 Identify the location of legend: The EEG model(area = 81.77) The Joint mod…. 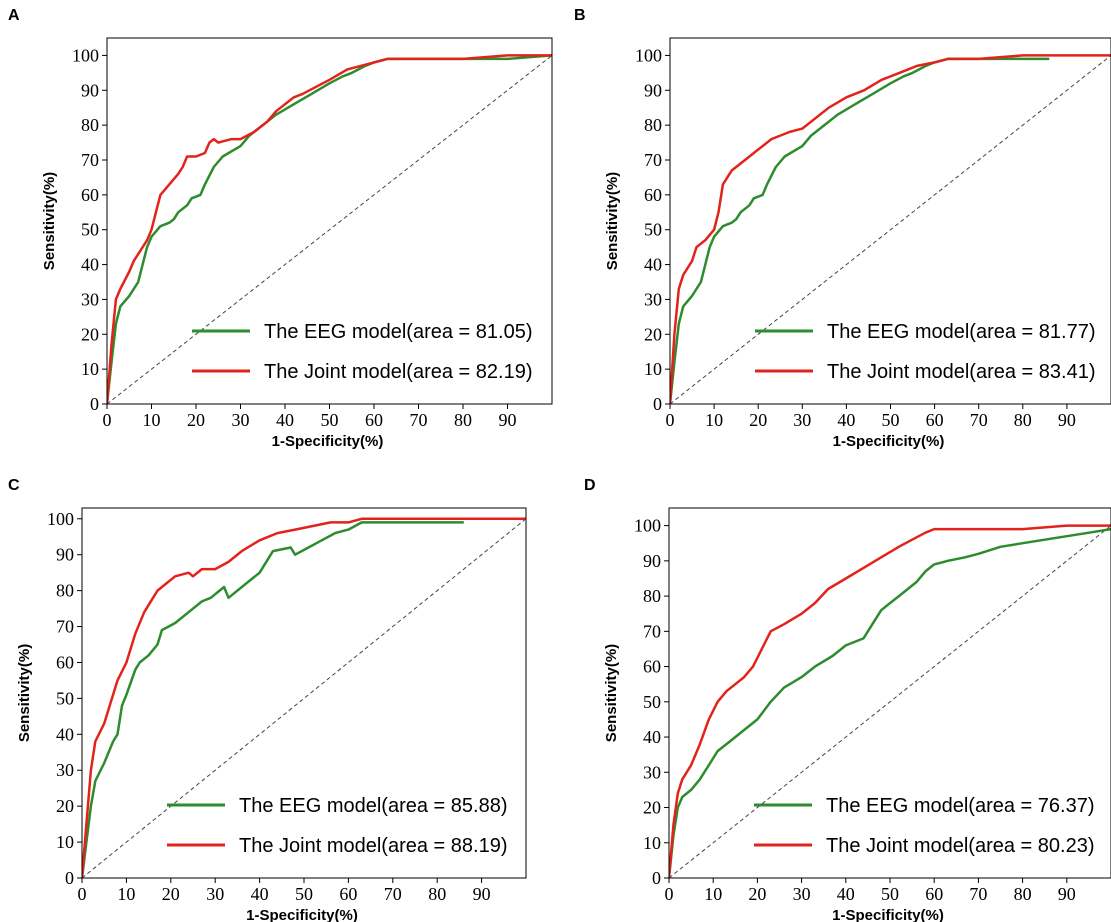
(925, 352).